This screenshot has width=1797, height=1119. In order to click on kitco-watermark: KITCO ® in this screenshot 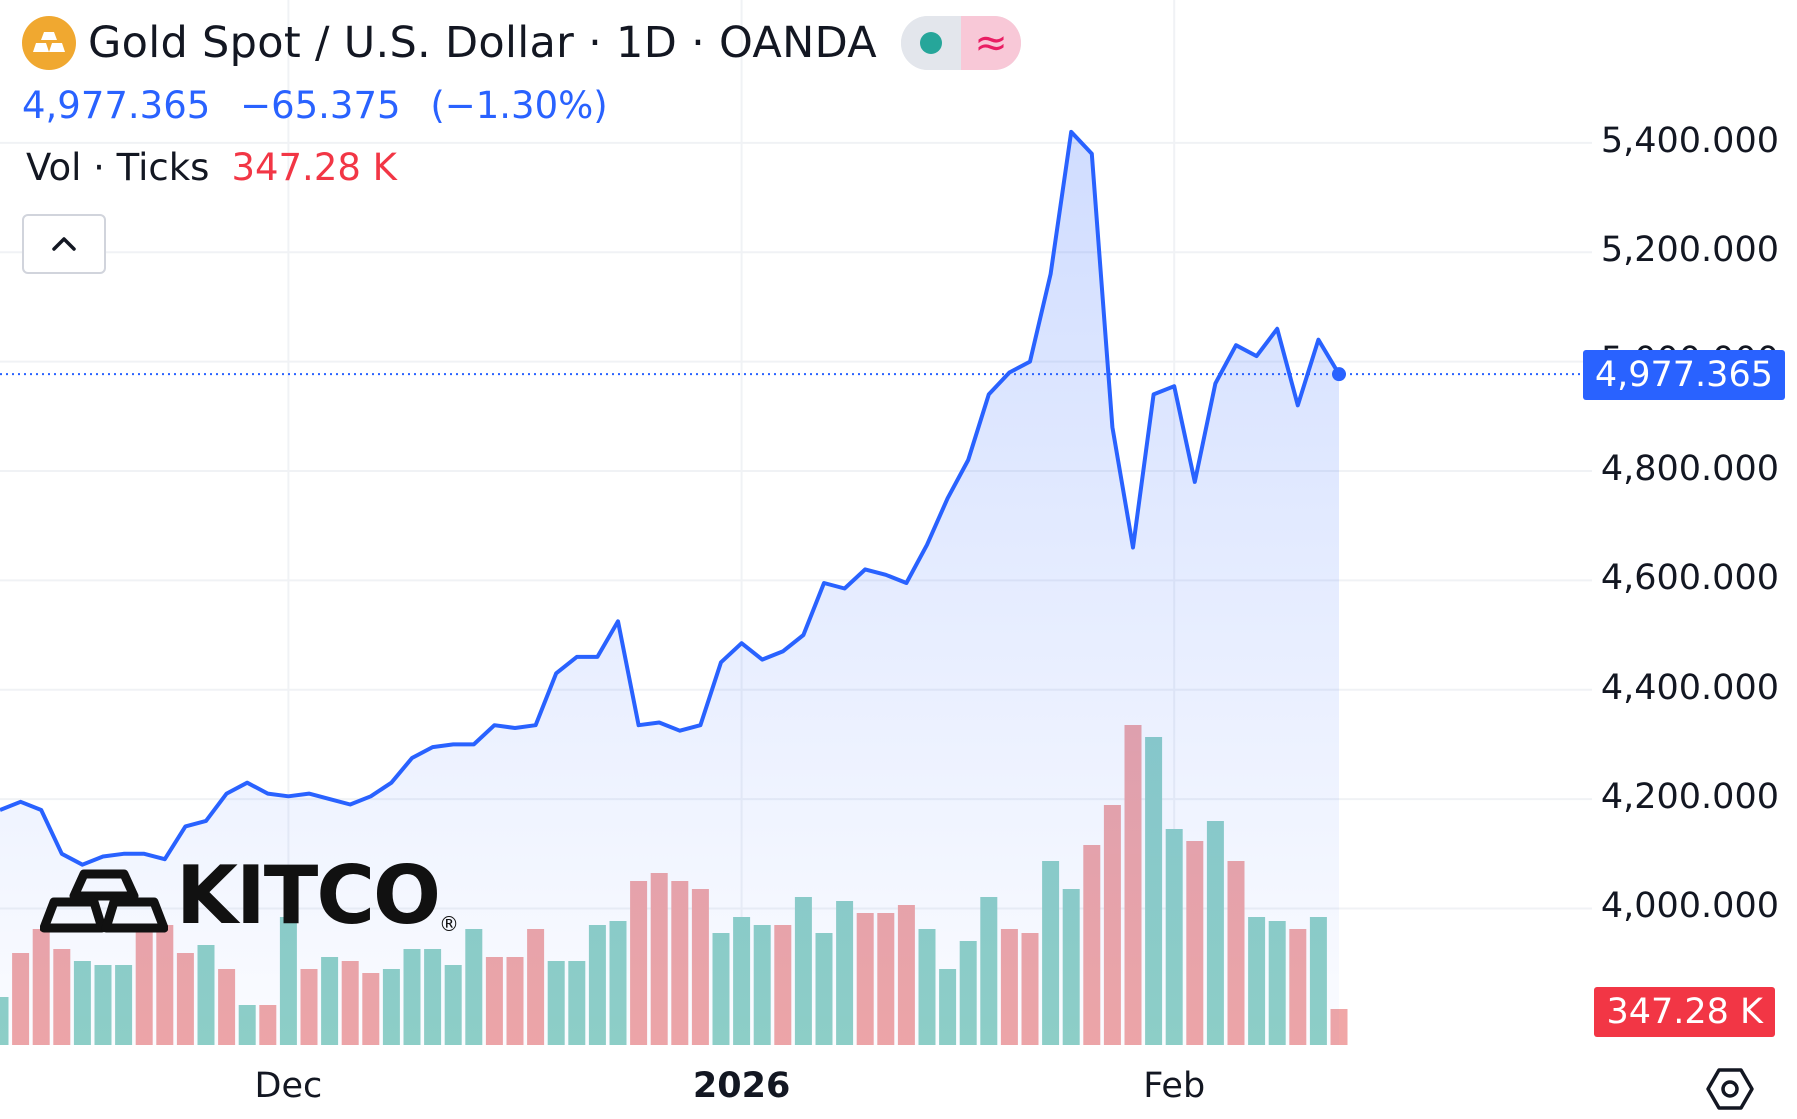, I will do `click(249, 896)`.